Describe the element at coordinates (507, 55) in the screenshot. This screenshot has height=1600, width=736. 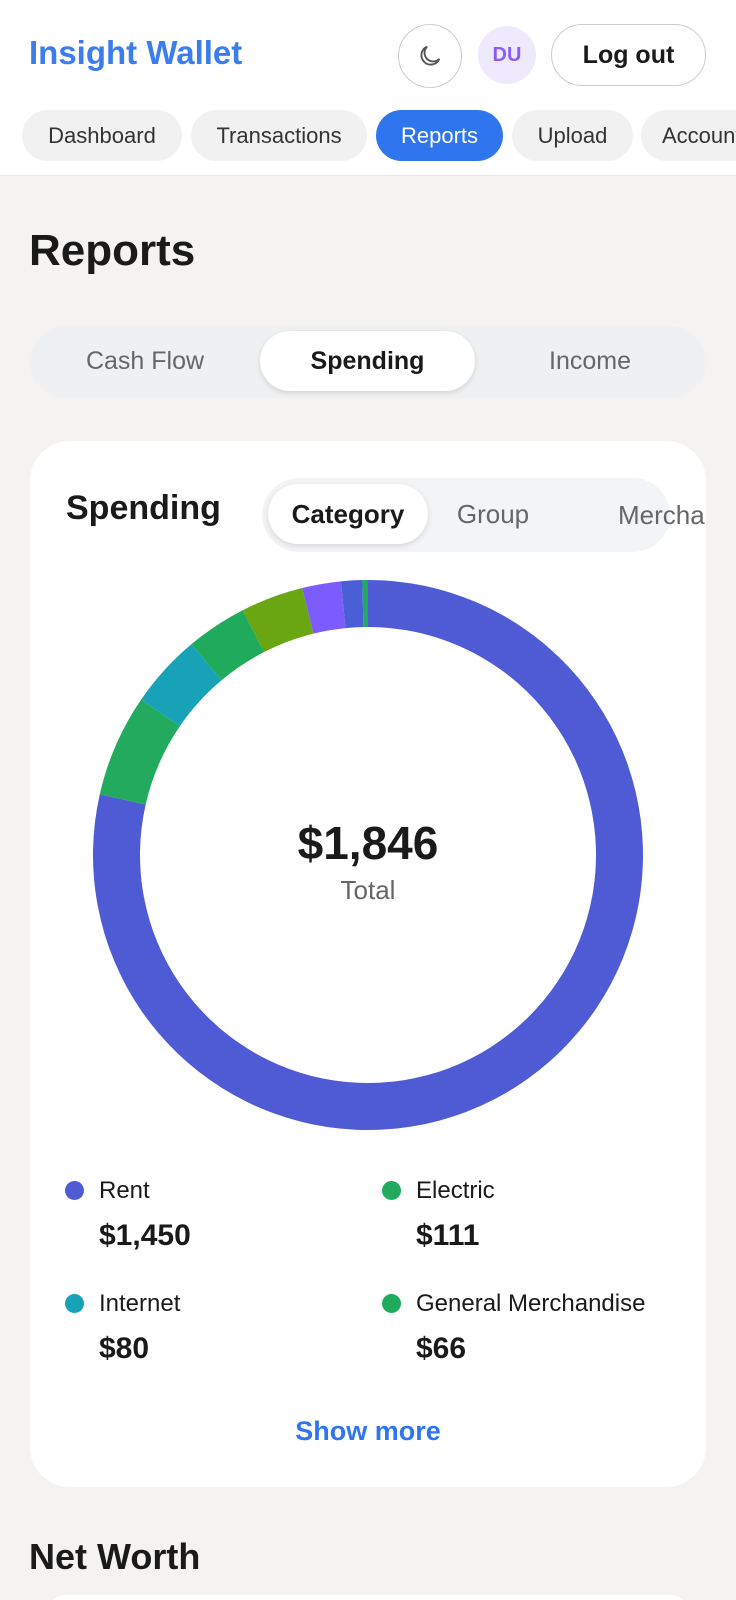
I see `avatar: DU` at that location.